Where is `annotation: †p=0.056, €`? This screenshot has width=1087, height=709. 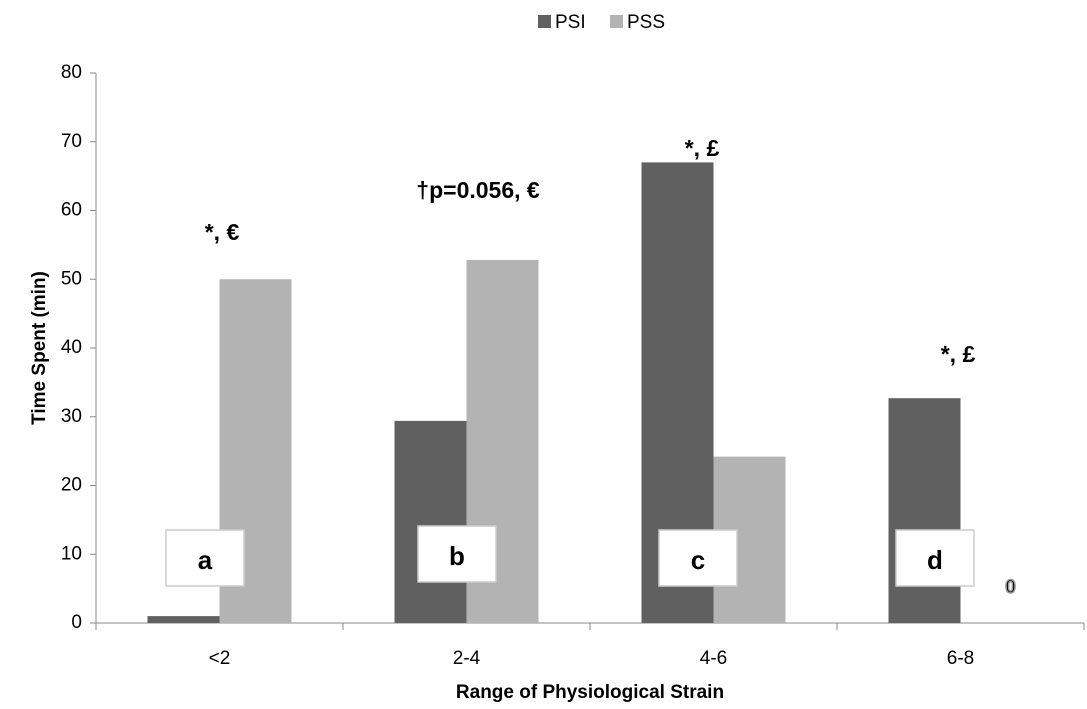 annotation: †p=0.056, € is located at coordinates (478, 190).